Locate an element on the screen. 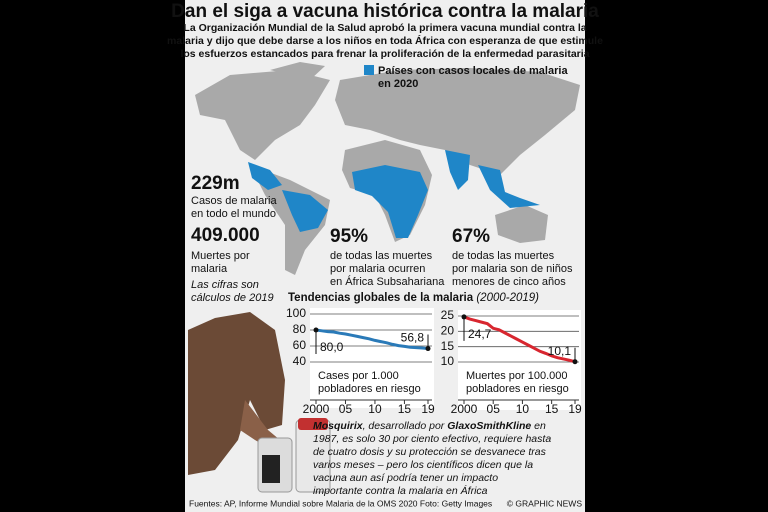  body-line: vacuna aun así podría tener un impacto is located at coordinates (405, 478).